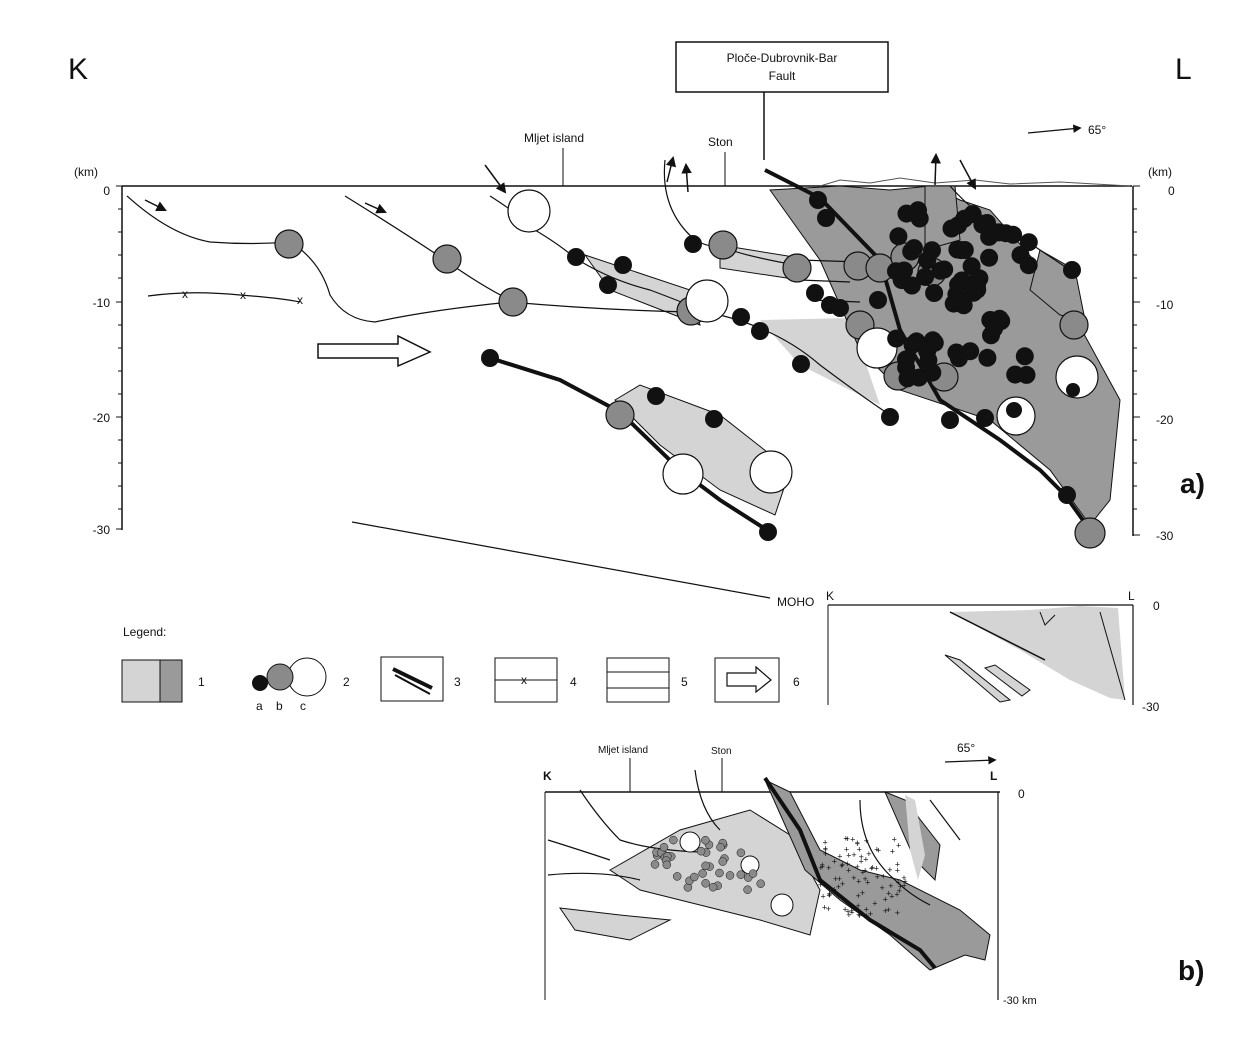  Describe the element at coordinates (259, 706) in the screenshot. I see `svg-text: a` at that location.